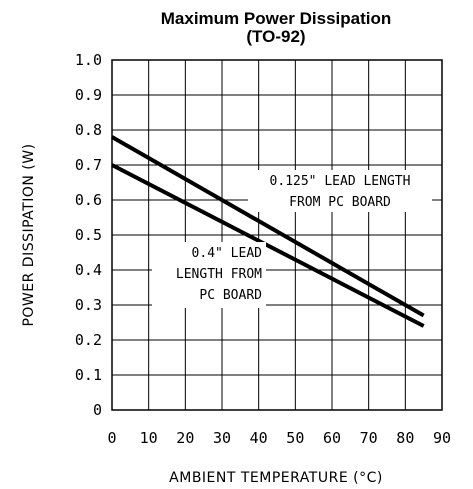 The width and height of the screenshot is (473, 489). What do you see at coordinates (340, 202) in the screenshot?
I see `annotation-text: FROM PC BOARD` at bounding box center [340, 202].